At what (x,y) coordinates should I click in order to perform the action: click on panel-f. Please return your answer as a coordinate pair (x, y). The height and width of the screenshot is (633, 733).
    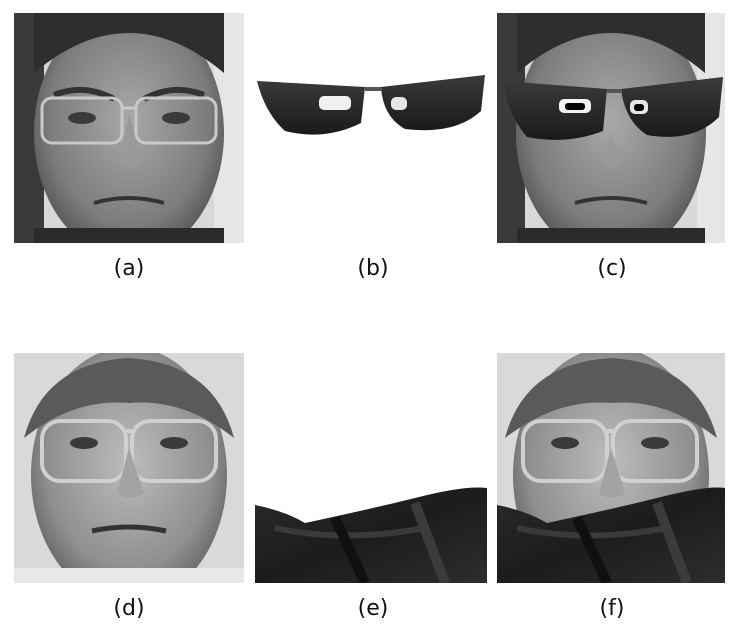
    Looking at the image, I should click on (611, 468).